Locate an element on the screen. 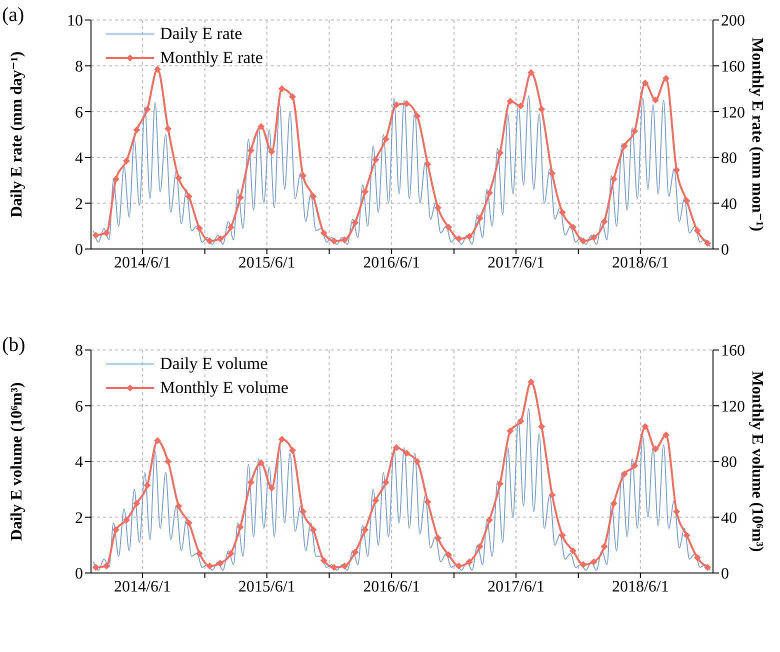 The image size is (780, 652). y2-tick-label: 200 is located at coordinates (733, 21).